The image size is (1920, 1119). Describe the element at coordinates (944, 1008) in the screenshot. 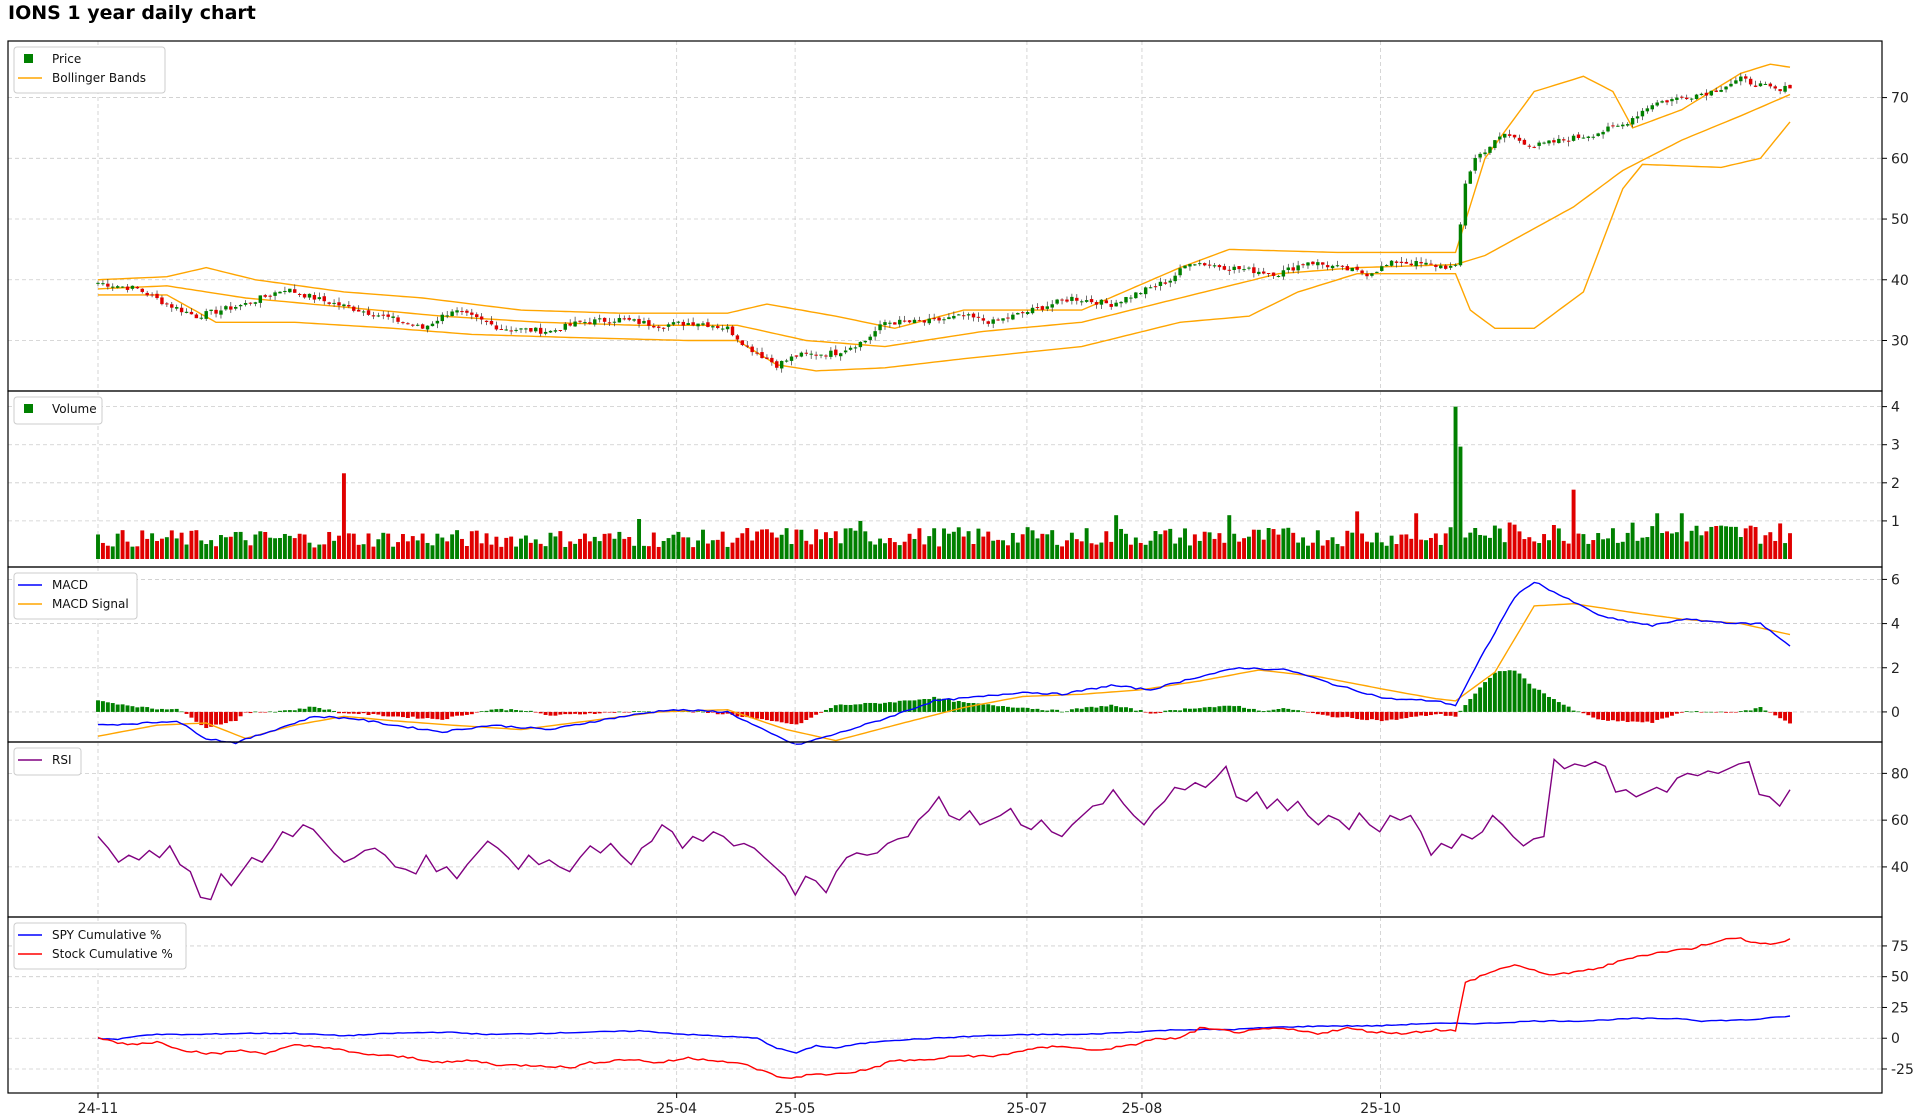

I see `stock-cumulative-line` at that location.